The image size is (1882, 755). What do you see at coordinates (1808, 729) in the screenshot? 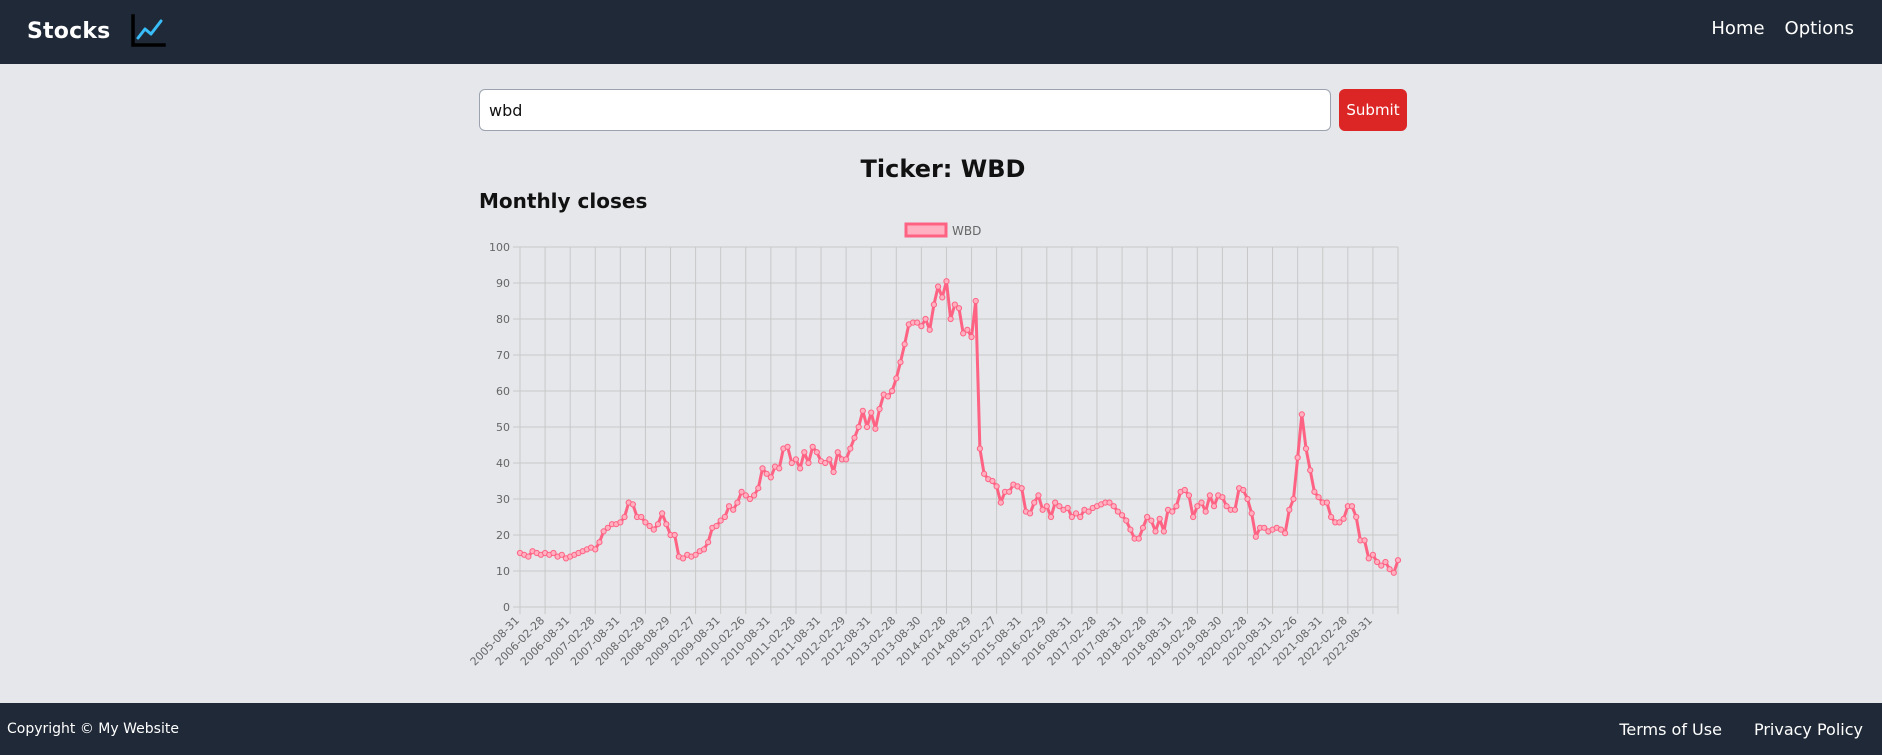
I see `footer-link-privacy: Privacy Policy` at bounding box center [1808, 729].